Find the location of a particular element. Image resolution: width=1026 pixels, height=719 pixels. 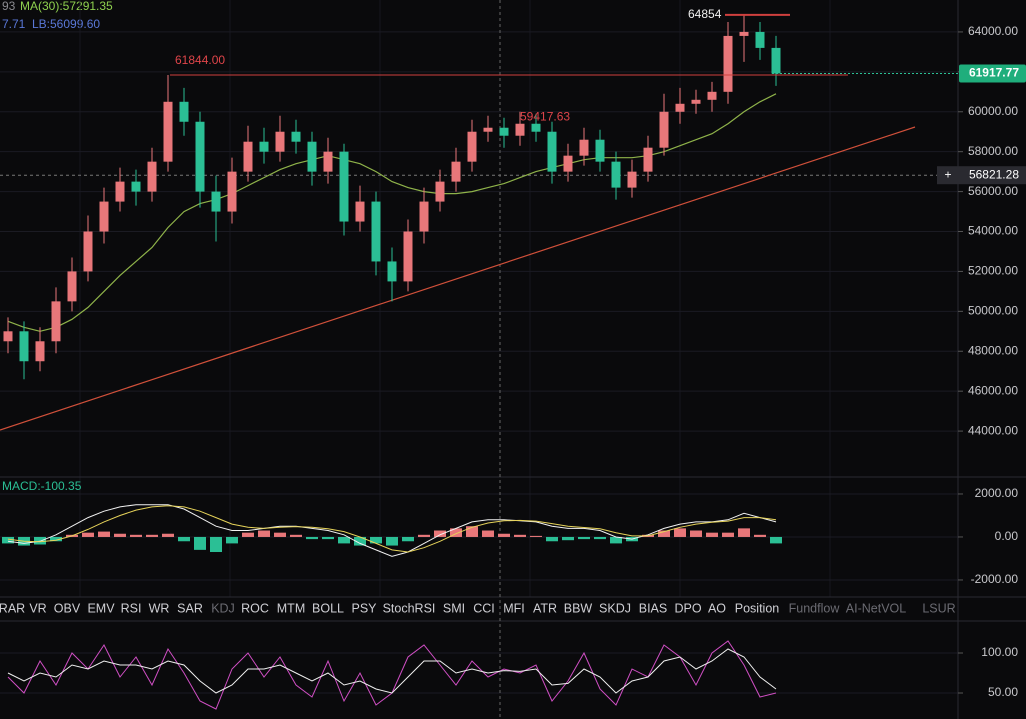

level-label: 64854 is located at coordinates (705, 14).